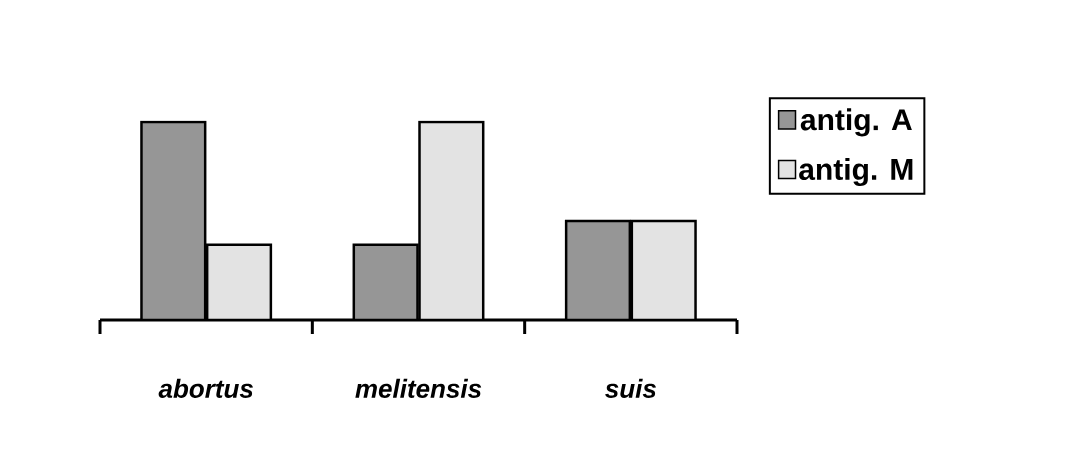  Describe the element at coordinates (856, 172) in the screenshot. I see `legend-label: antig. M` at that location.